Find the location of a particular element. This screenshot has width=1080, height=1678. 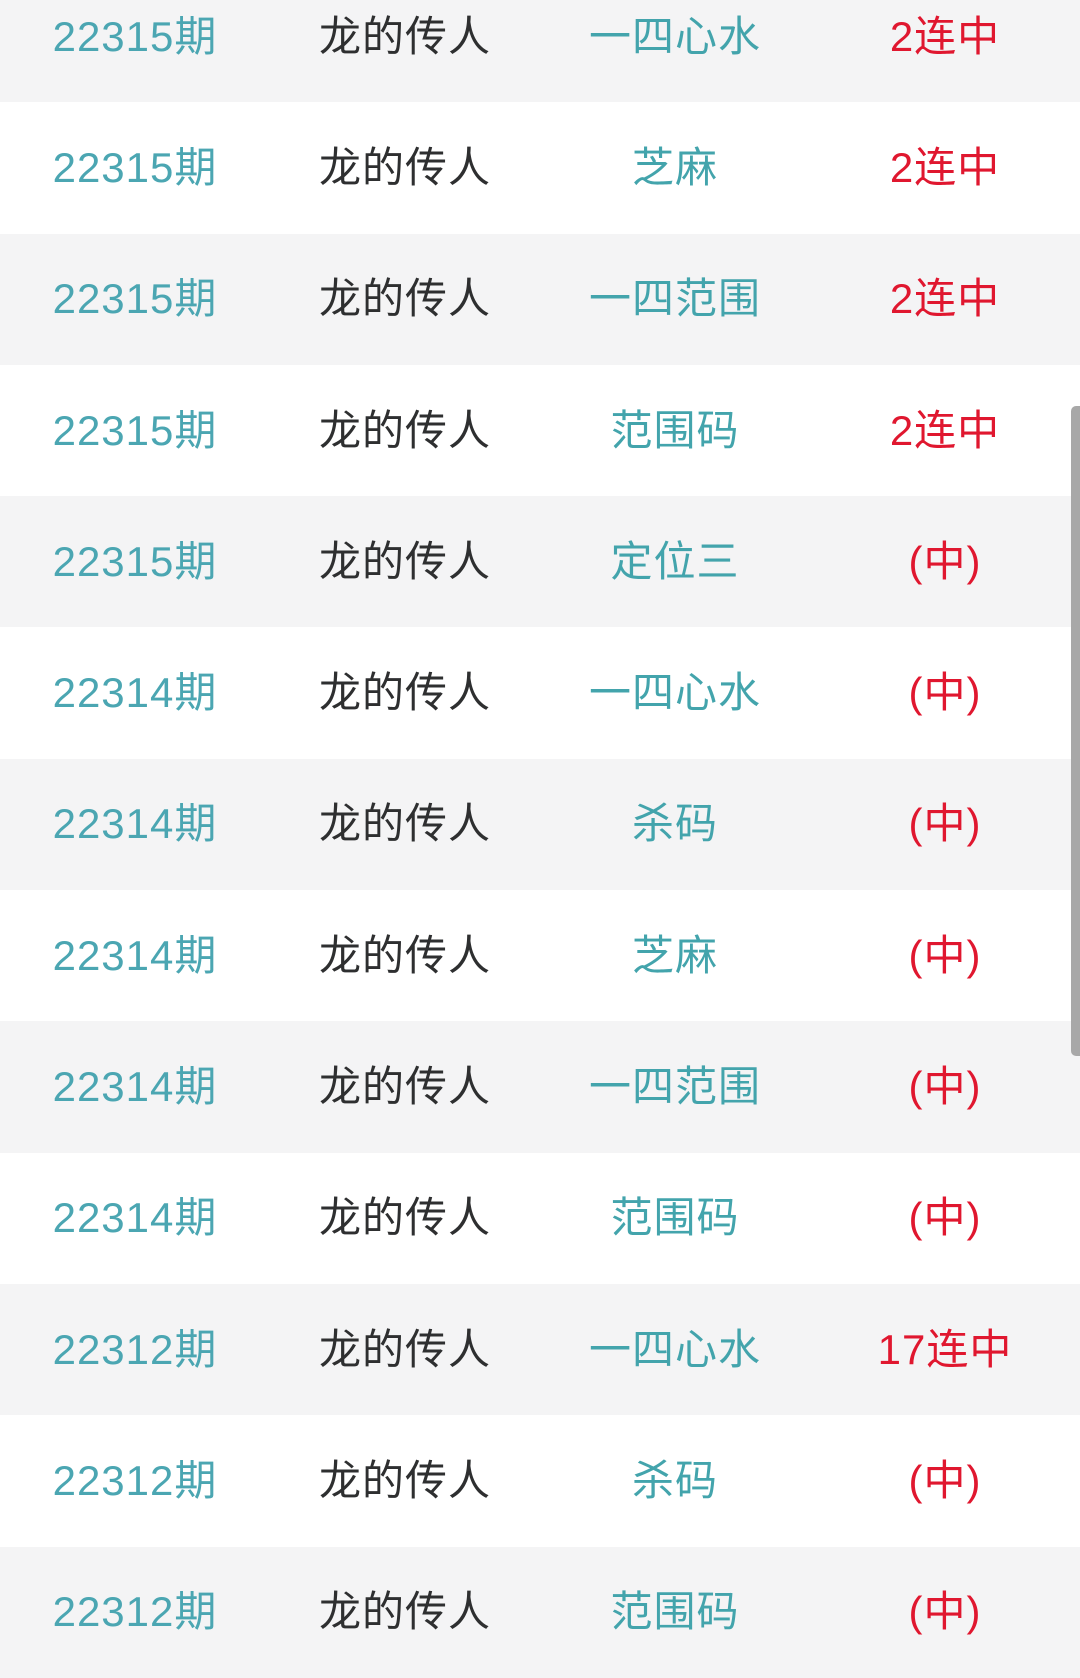

record-row: 22312期 龙的传人 一四心水 17连中 is located at coordinates (540, 1349).